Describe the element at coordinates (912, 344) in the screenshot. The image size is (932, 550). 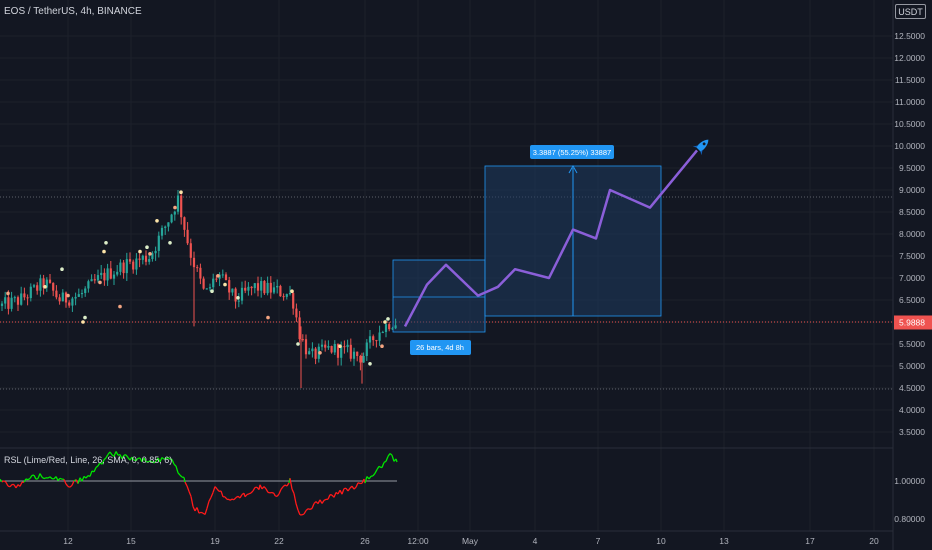
I see `price-tick-label: 5.5000` at that location.